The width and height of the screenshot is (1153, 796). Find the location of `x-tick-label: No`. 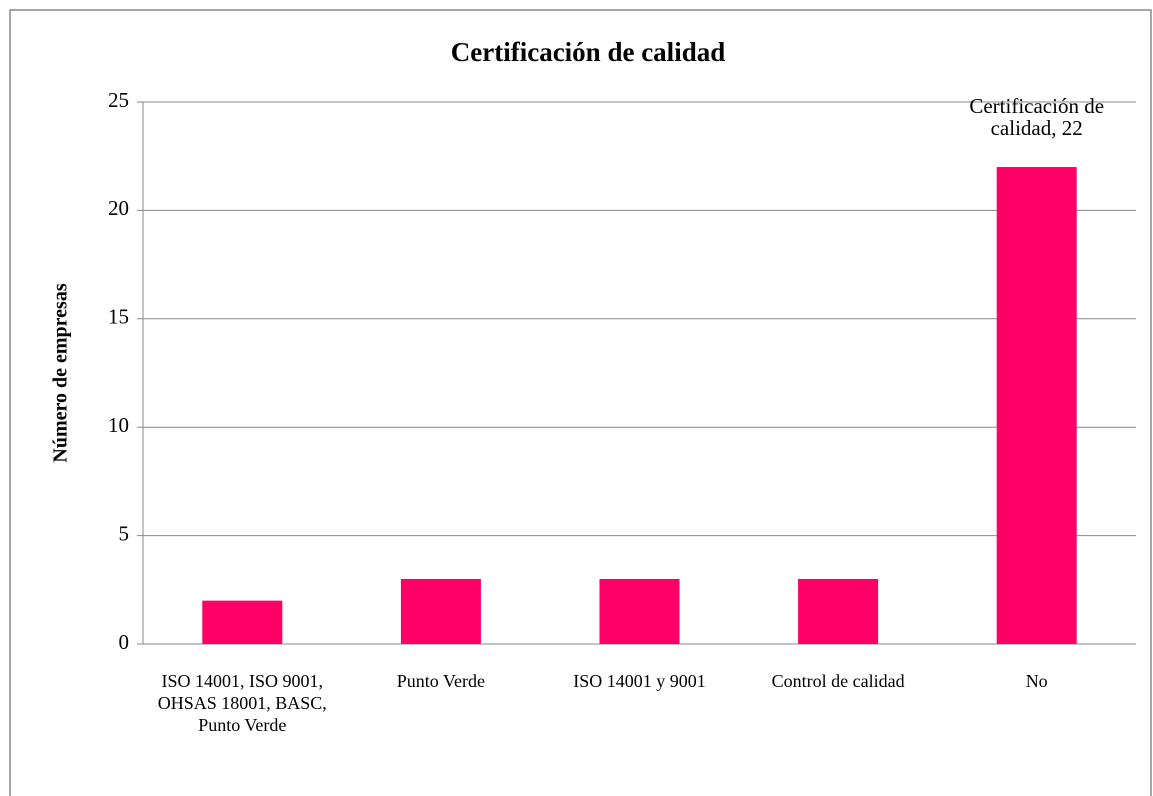

x-tick-label: No is located at coordinates (1036, 681).